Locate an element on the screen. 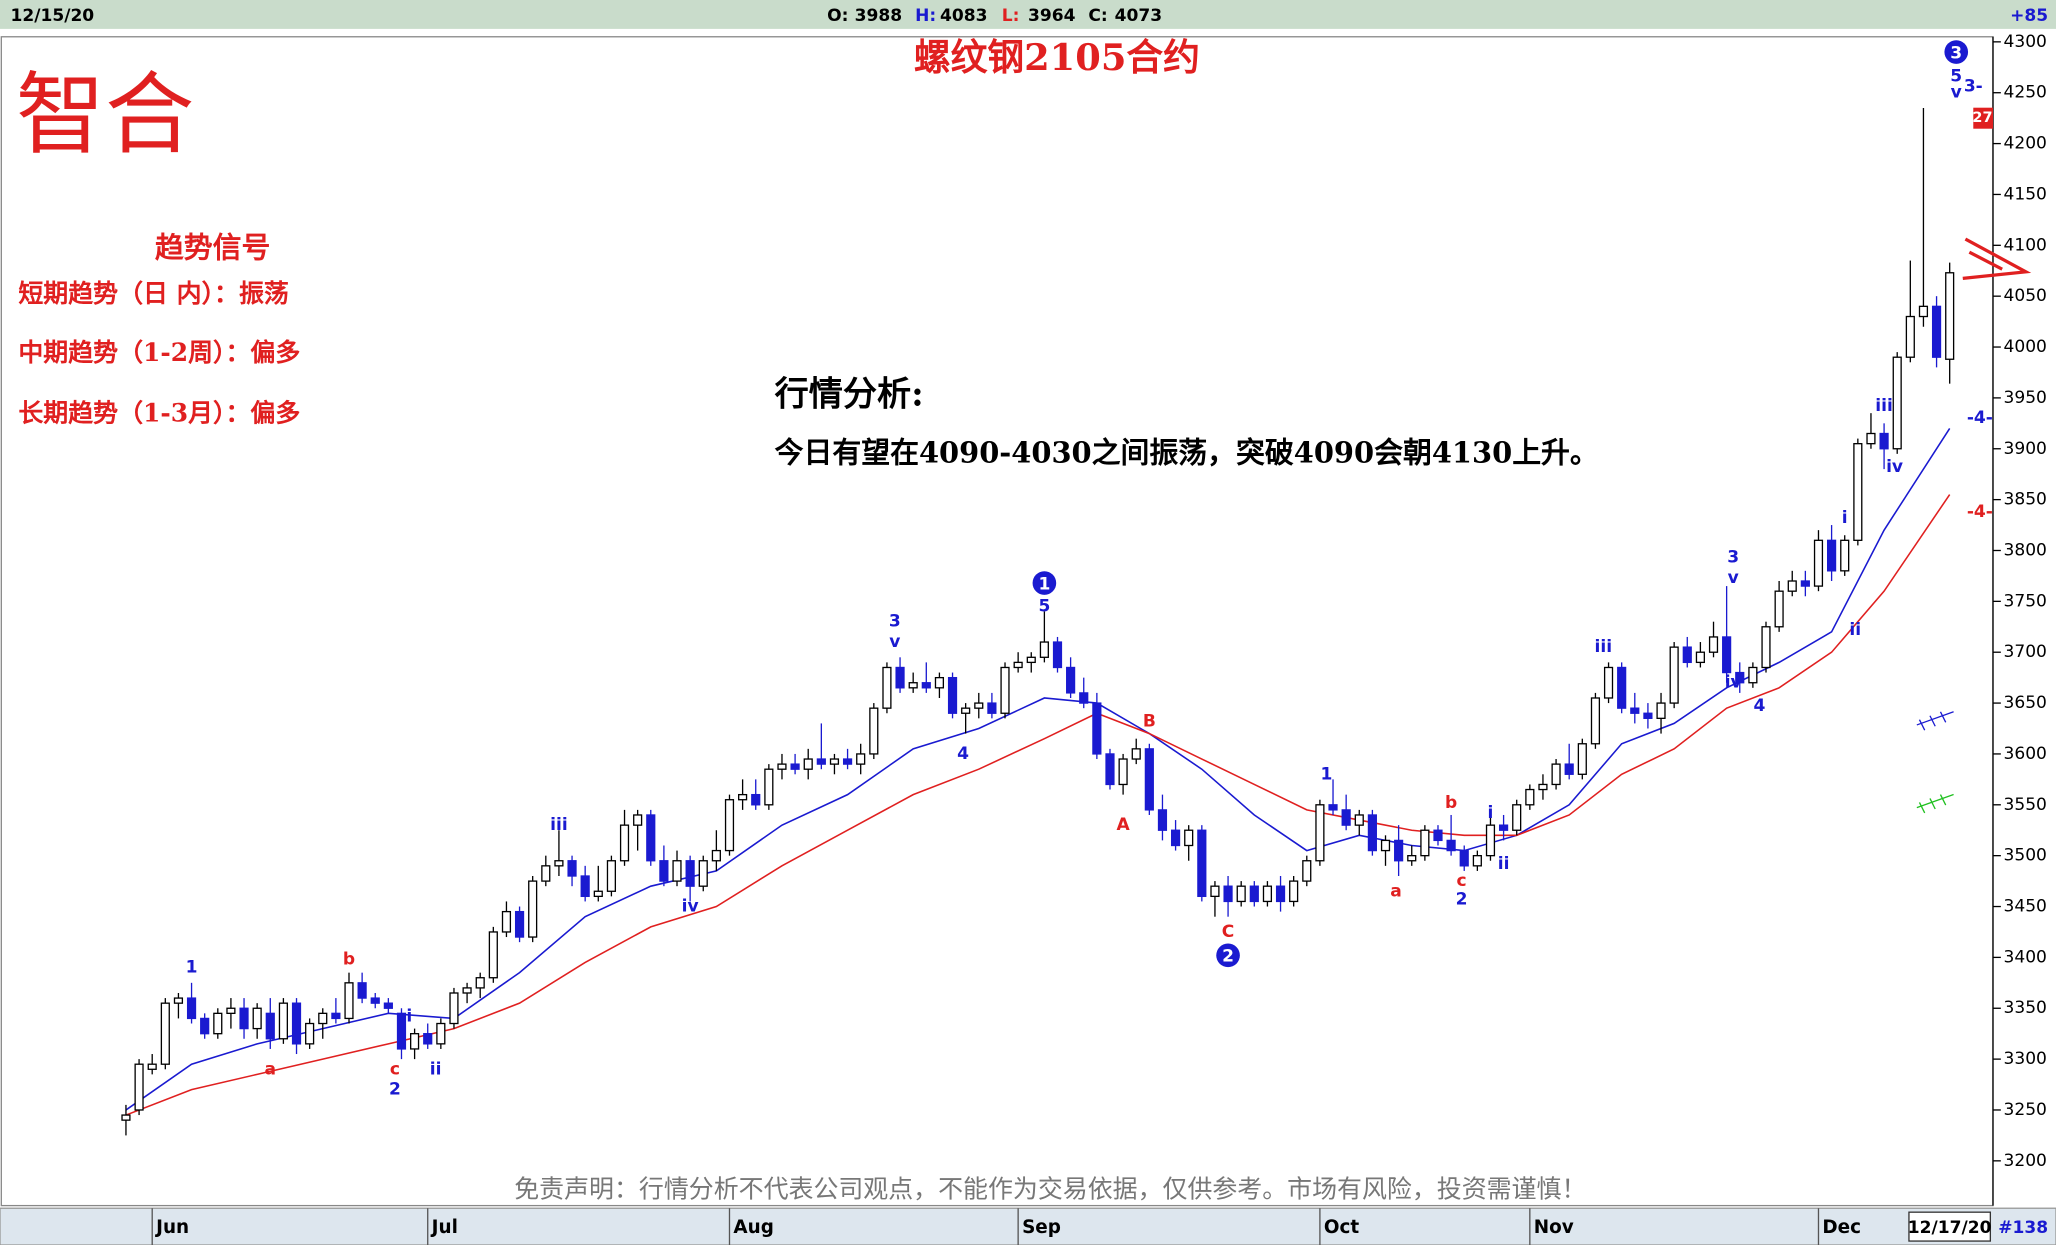 This screenshot has height=1249, width=2056. close-value: 4073 is located at coordinates (1138, 16).